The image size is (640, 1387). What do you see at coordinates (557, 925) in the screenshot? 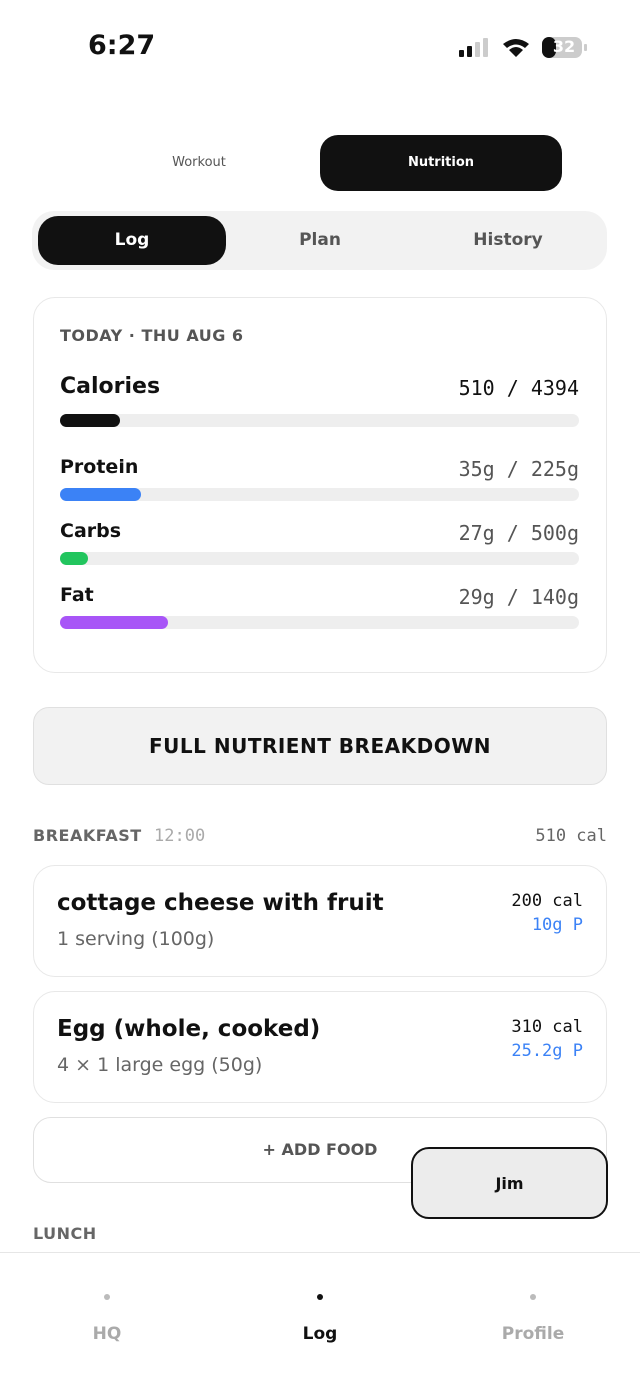
I see `food-protein: 10g P` at bounding box center [557, 925].